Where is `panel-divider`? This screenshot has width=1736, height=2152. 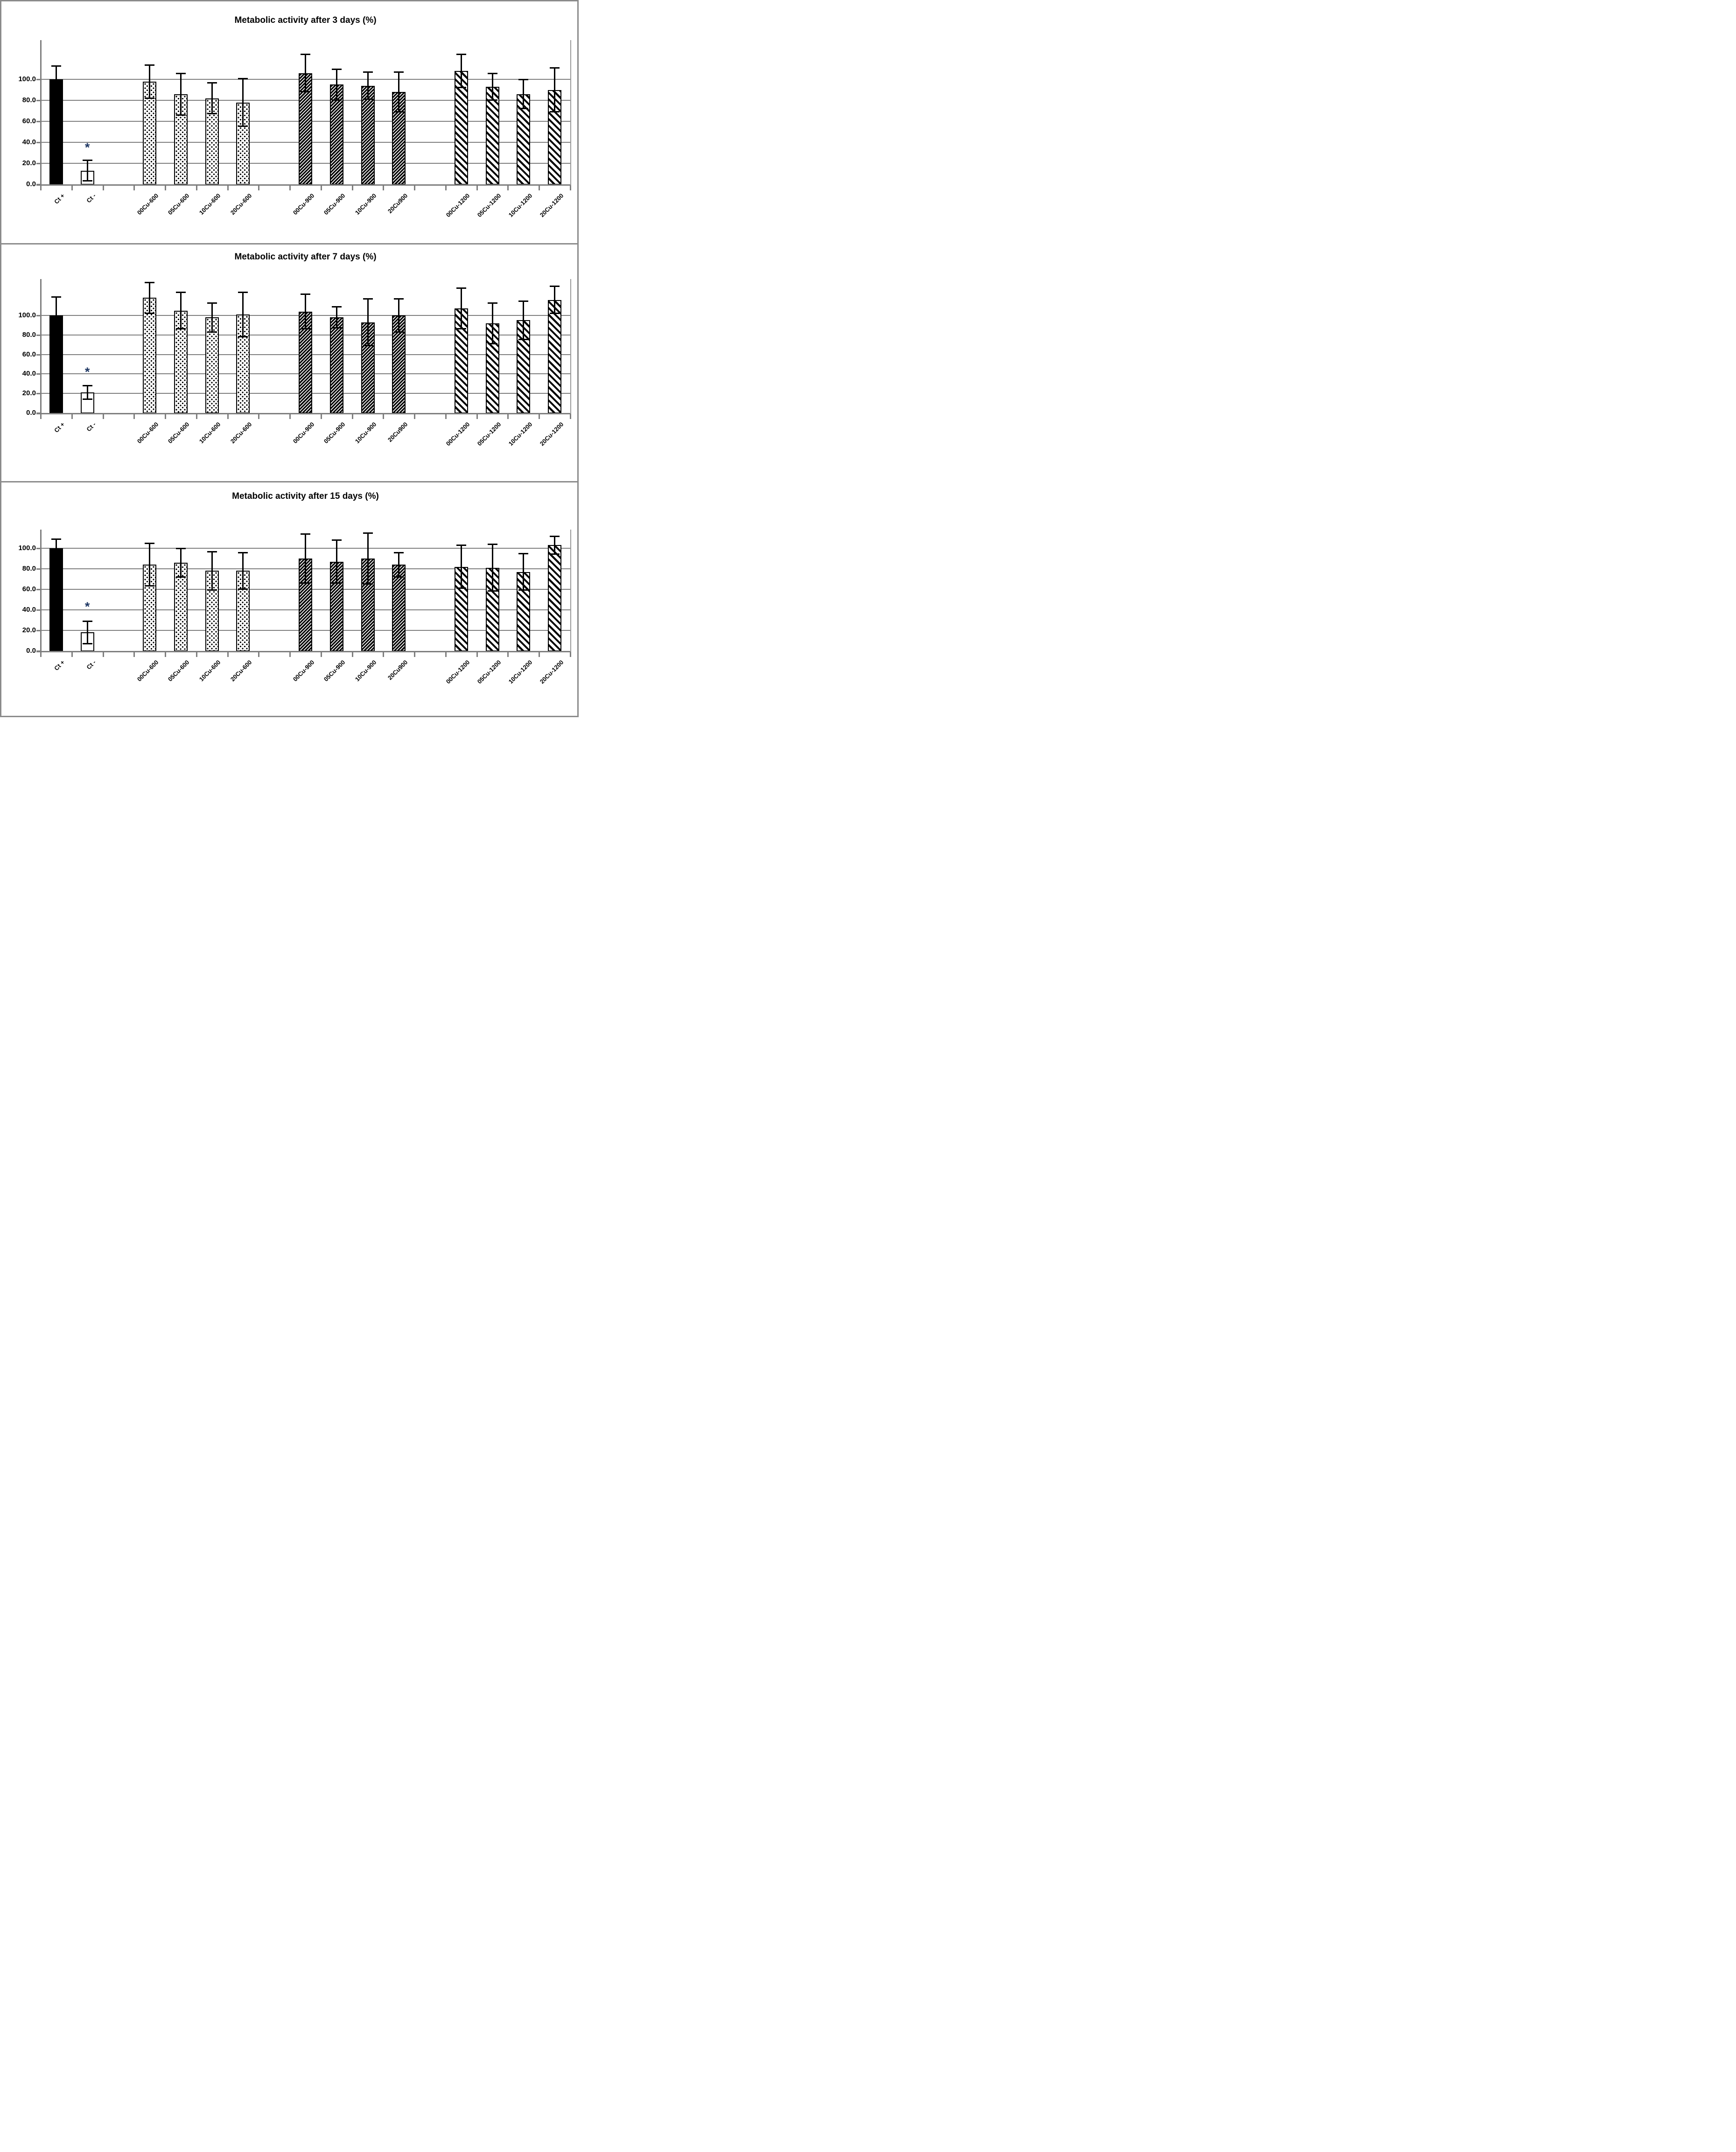 panel-divider is located at coordinates (289, 482).